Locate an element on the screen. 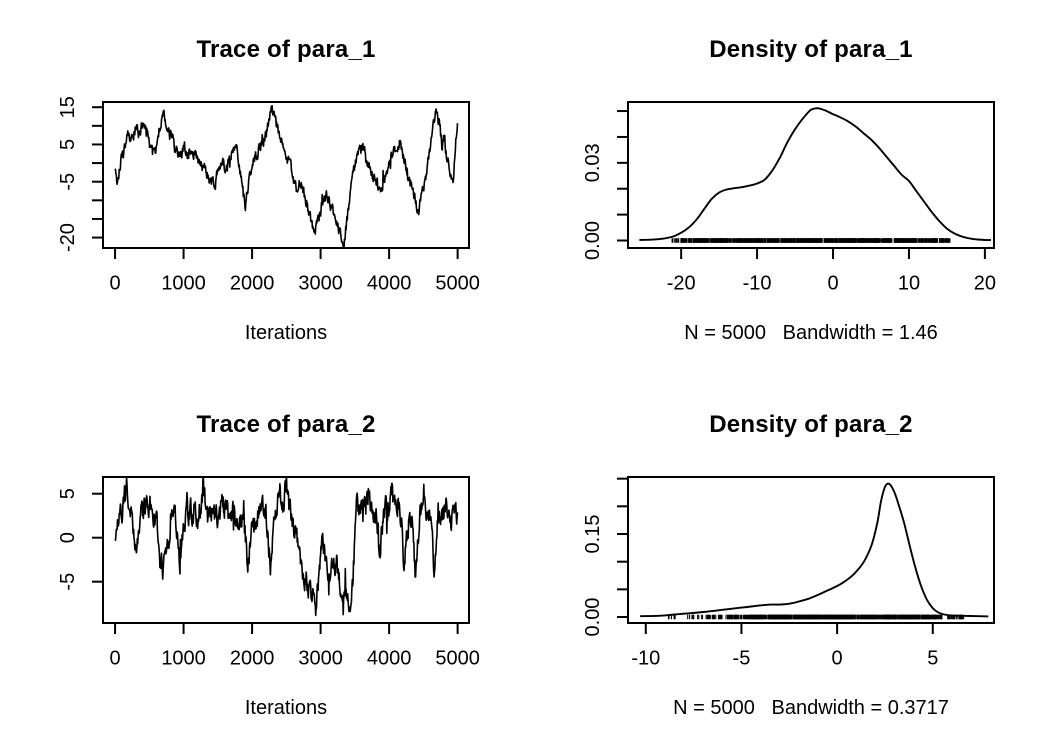 Image resolution: width=1050 pixels, height=750 pixels. density-stats-label: N = 5000 Bandwidth = 0.3717 is located at coordinates (811, 708).